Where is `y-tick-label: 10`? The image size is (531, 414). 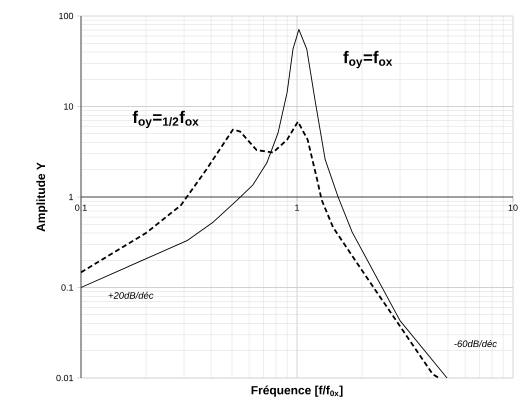
y-tick-label: 10 is located at coordinates (69, 106).